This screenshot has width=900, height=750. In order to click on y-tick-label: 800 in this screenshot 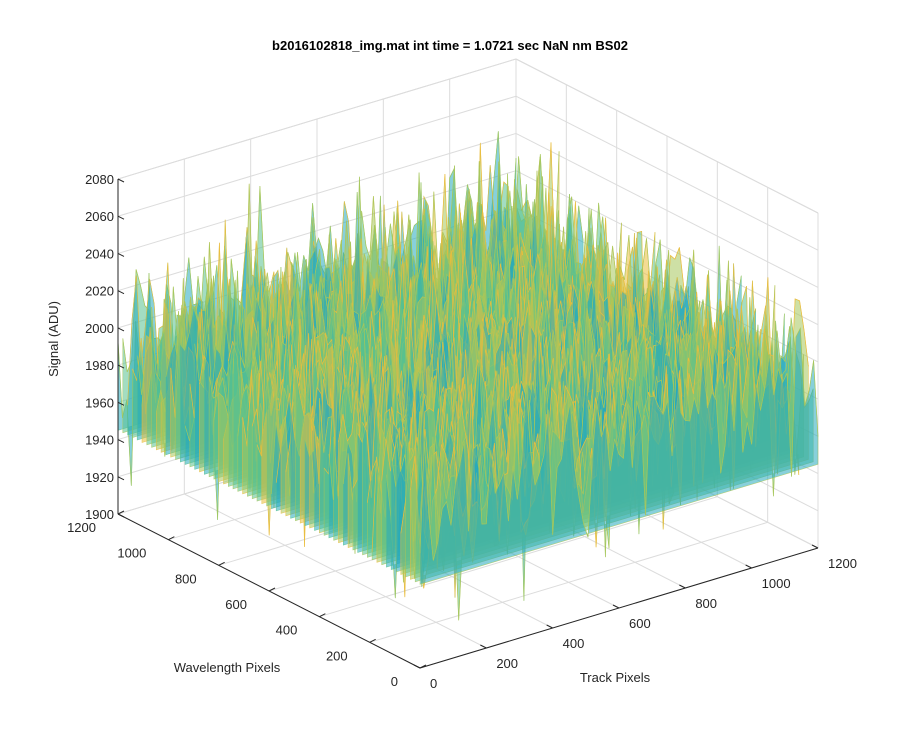, I will do `click(186, 578)`.